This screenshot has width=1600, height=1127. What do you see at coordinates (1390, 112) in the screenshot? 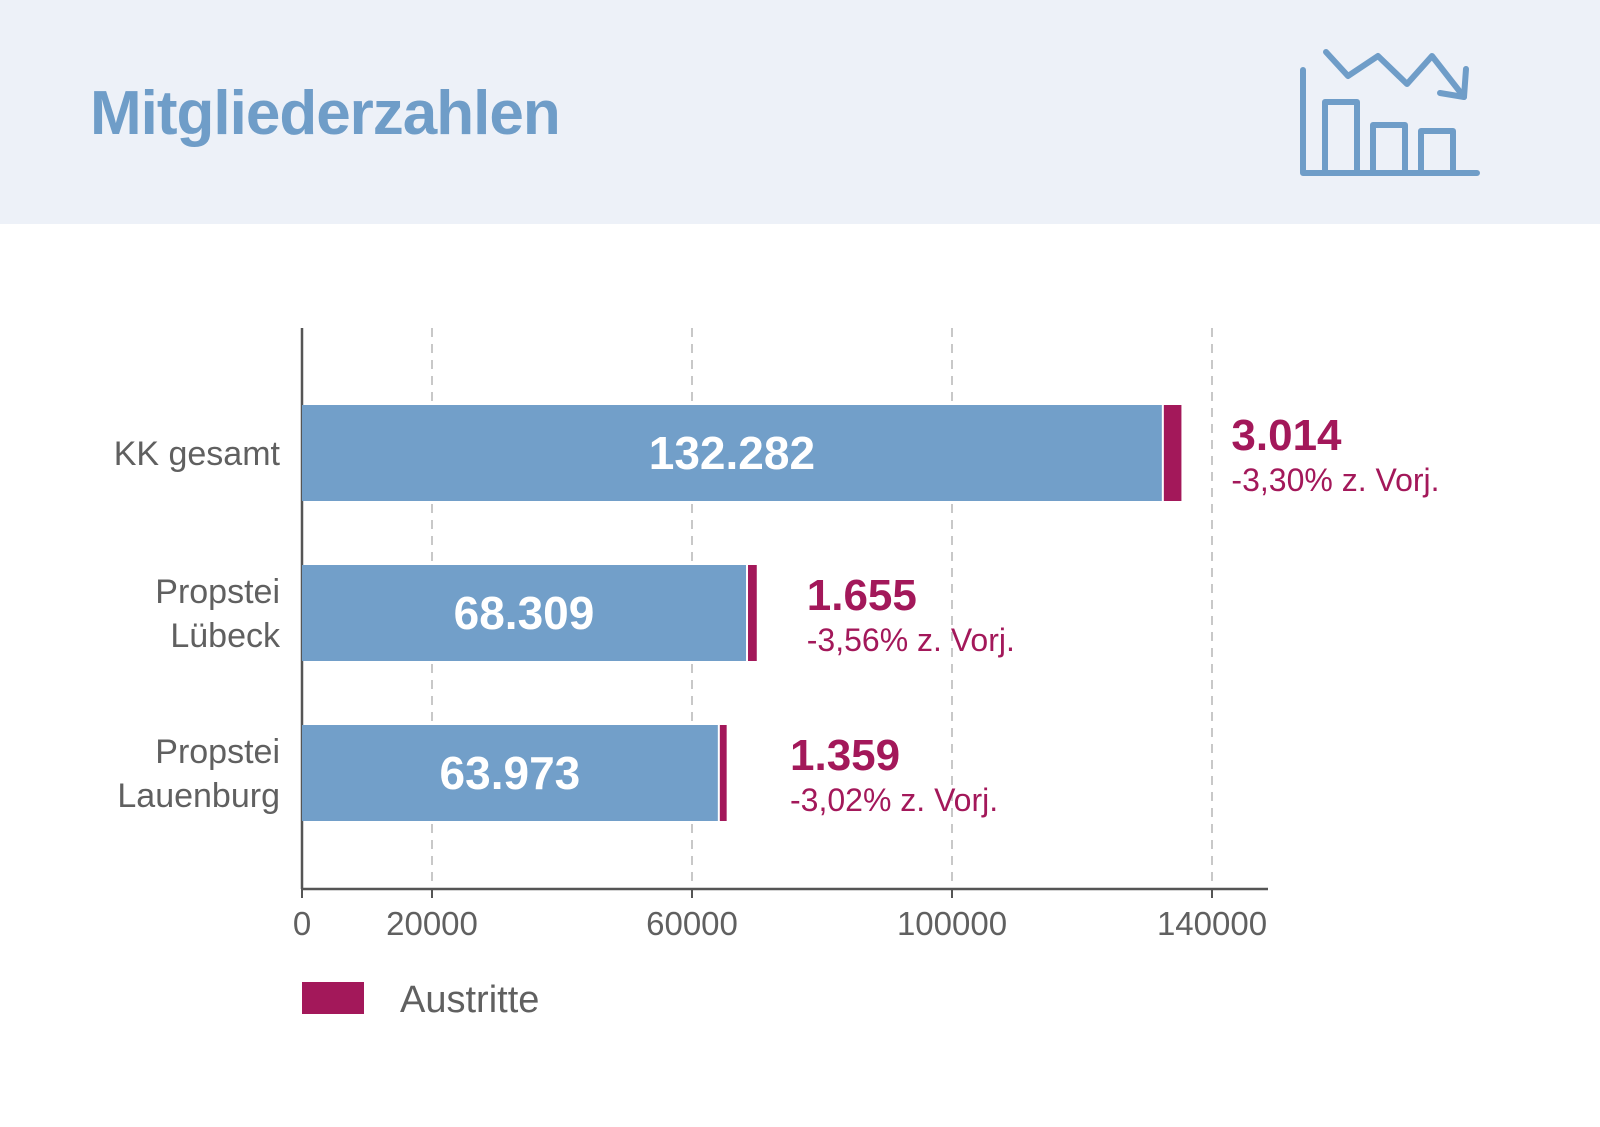
I see `declining-bar-chart-icon` at bounding box center [1390, 112].